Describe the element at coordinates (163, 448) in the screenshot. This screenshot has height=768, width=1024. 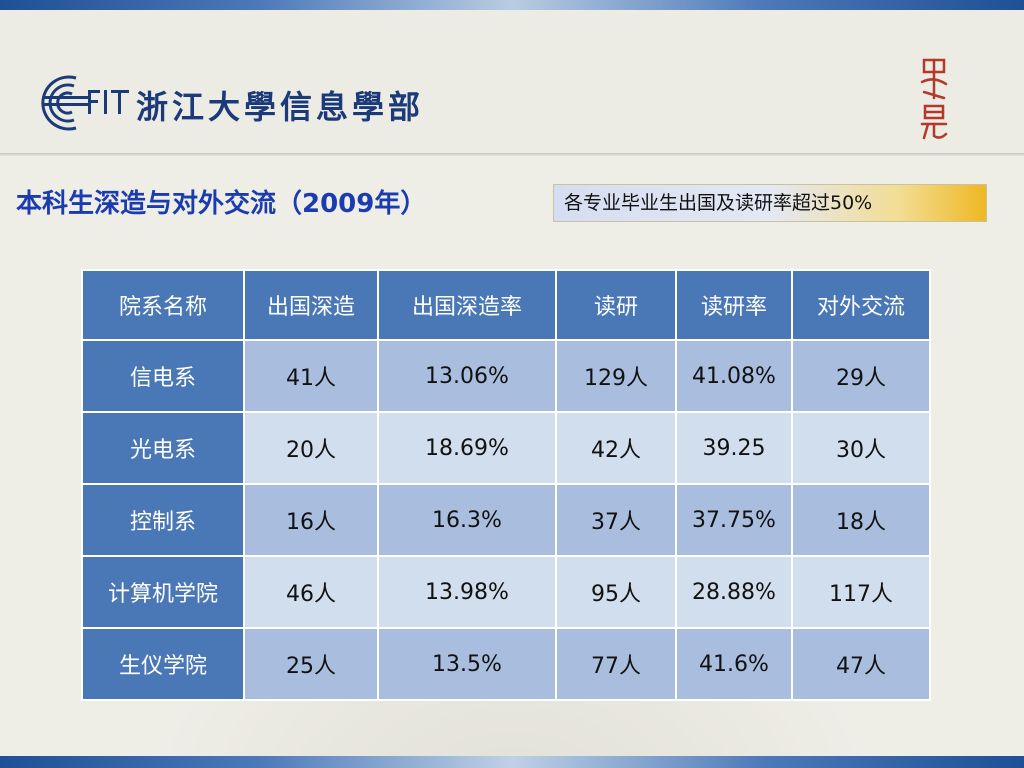
I see `department-cell: 光电系` at that location.